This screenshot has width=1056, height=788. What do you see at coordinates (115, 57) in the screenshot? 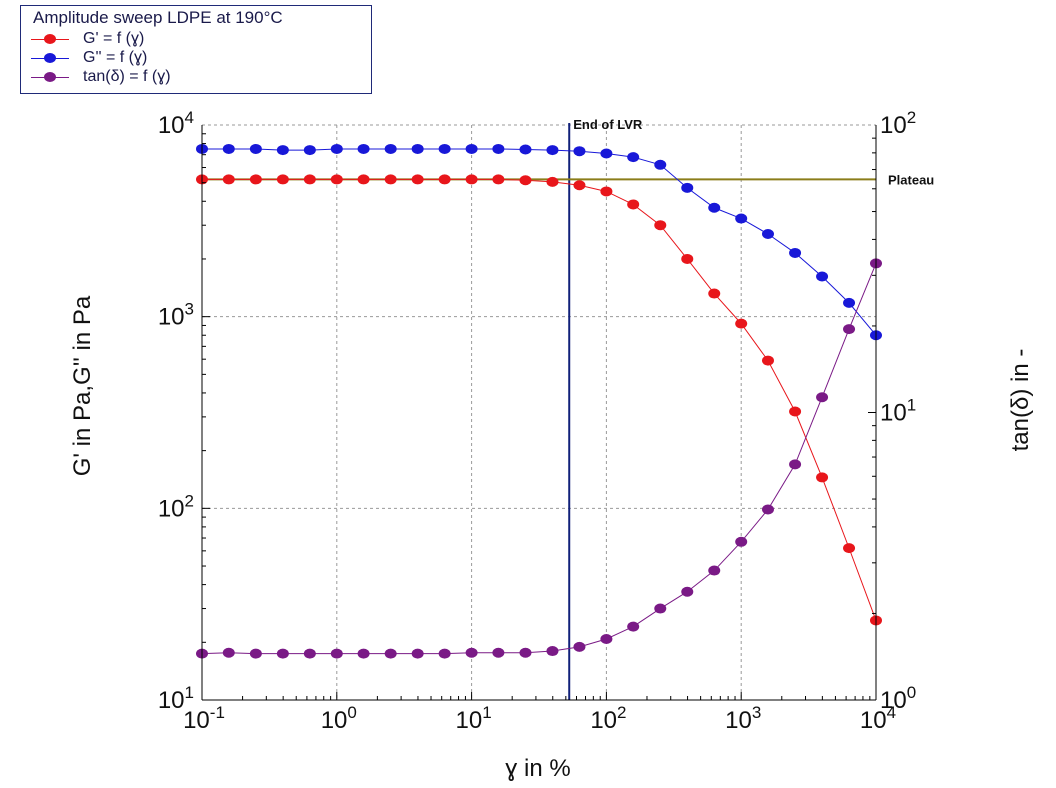
I see `legend-label-g-double-prime: G'' = f (ɣ)` at bounding box center [115, 57].